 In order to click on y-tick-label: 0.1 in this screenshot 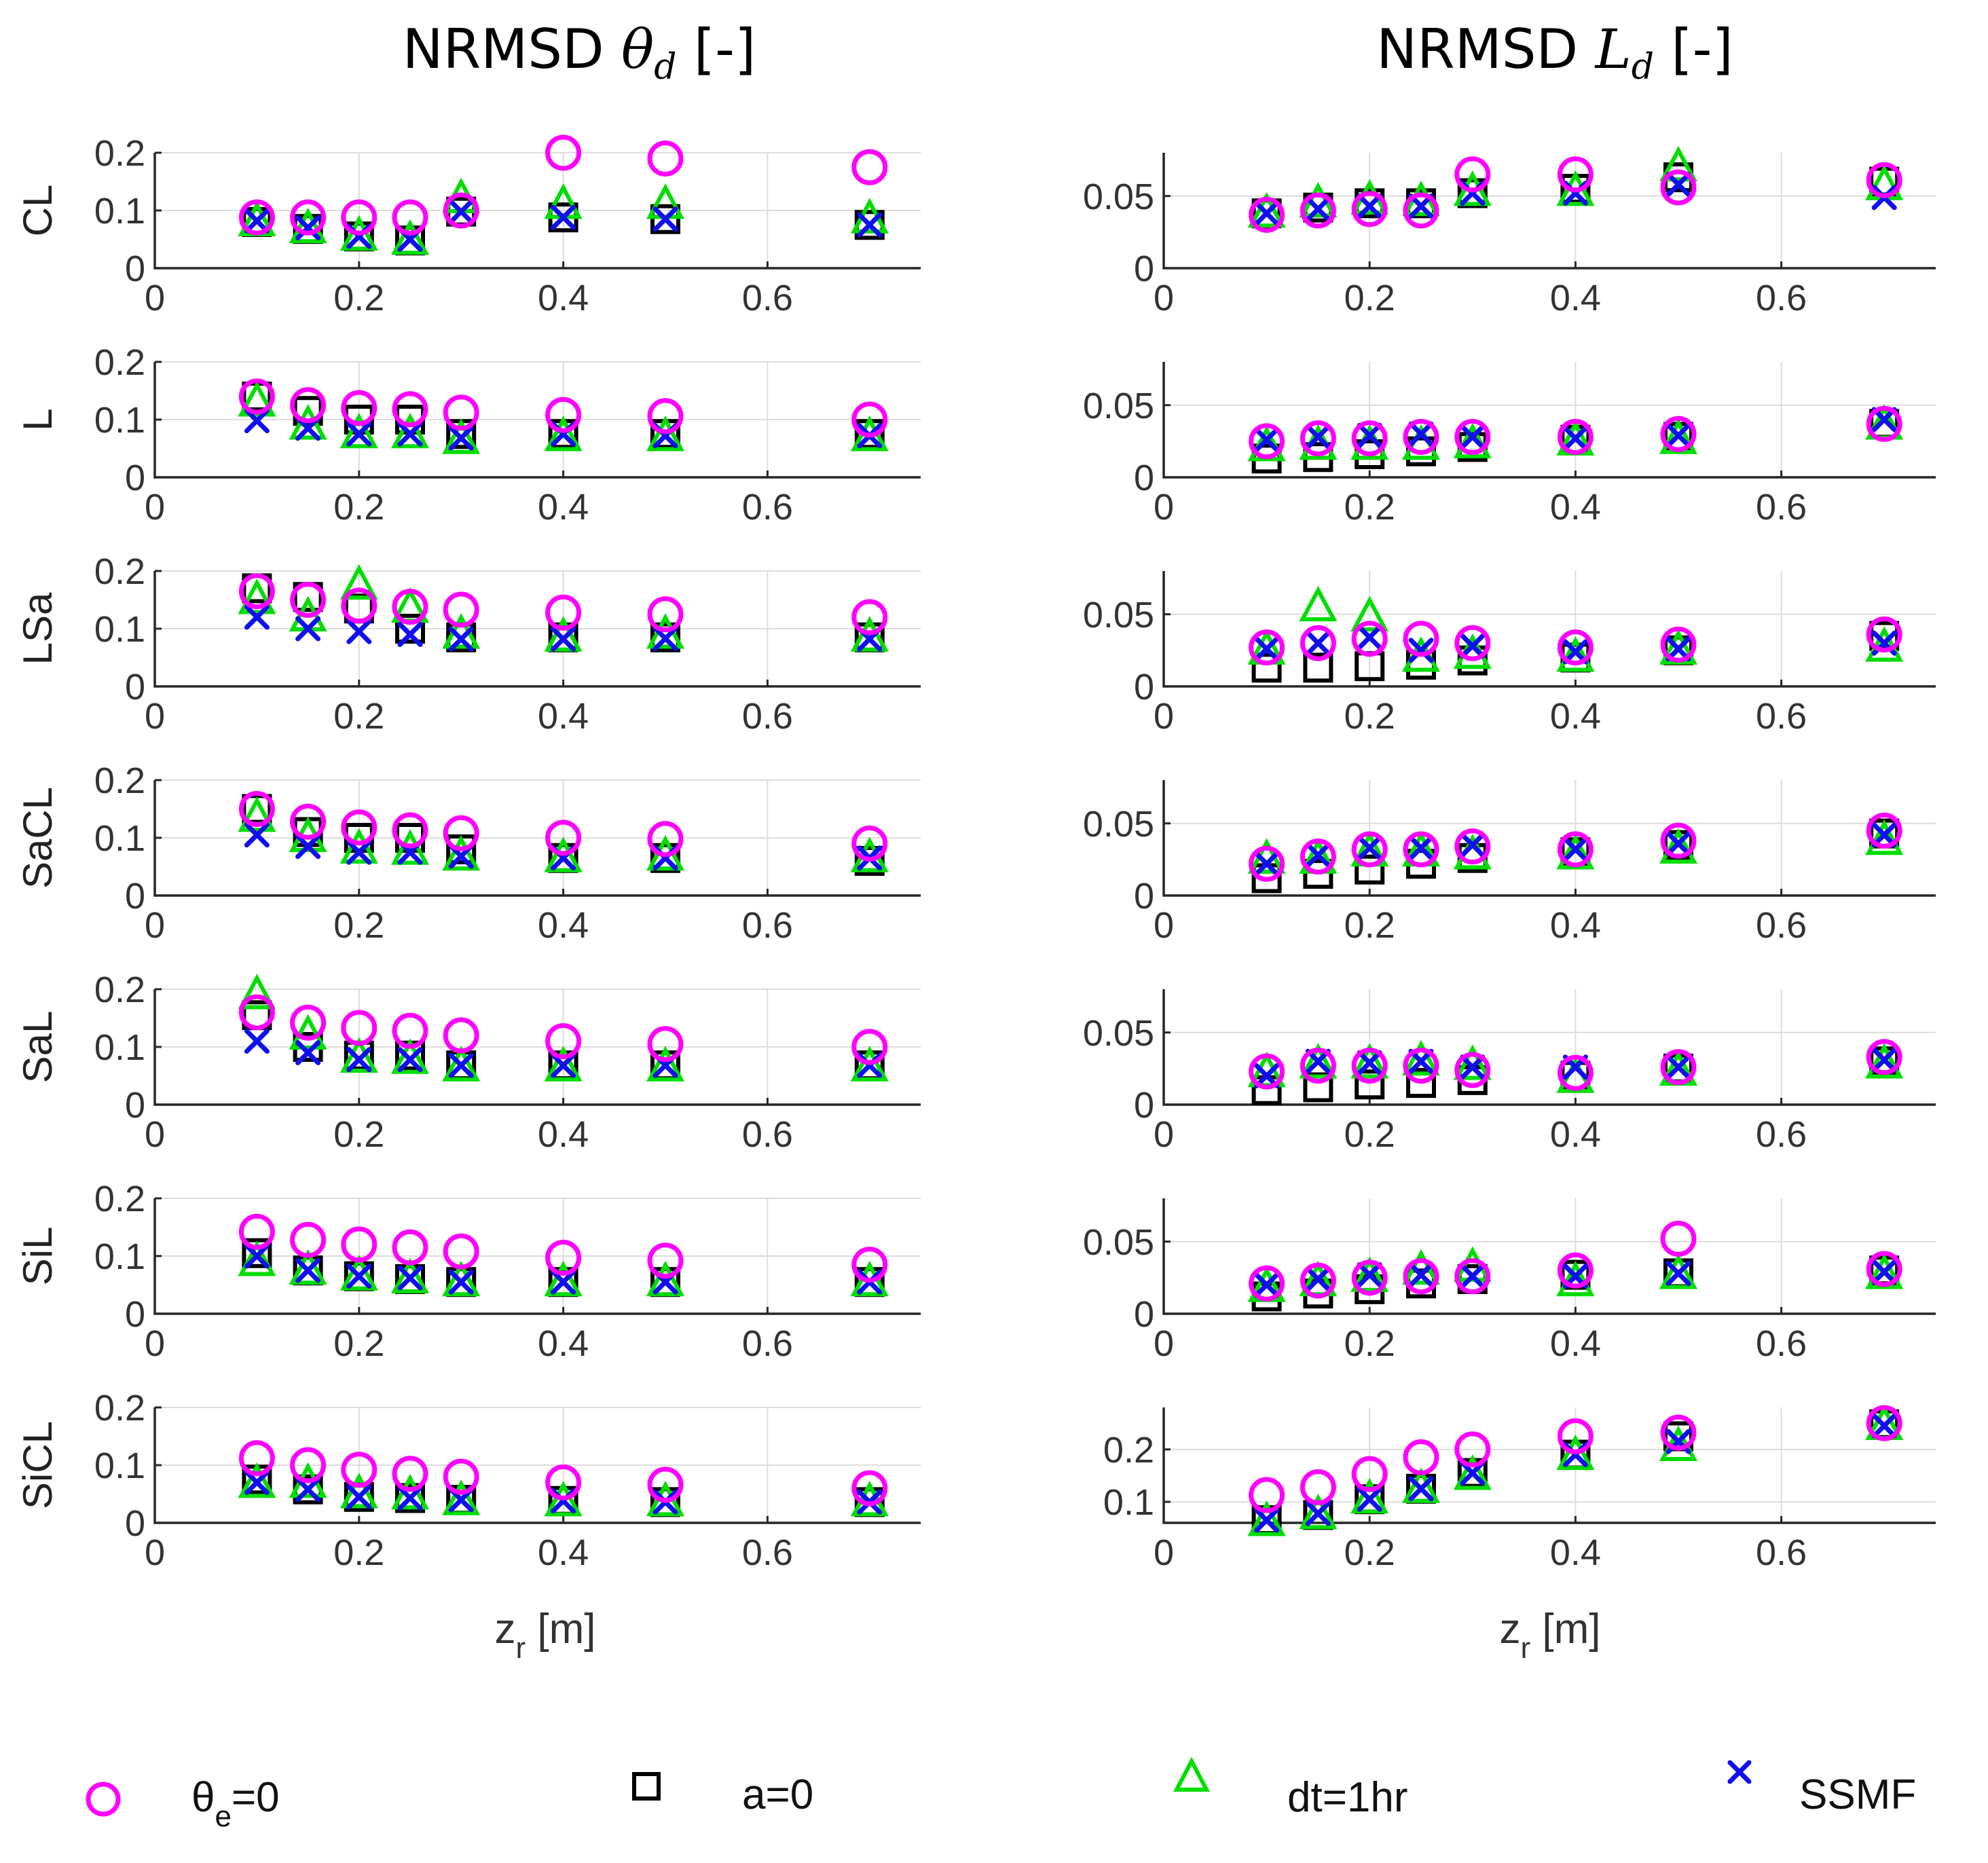, I will do `click(120, 1466)`.